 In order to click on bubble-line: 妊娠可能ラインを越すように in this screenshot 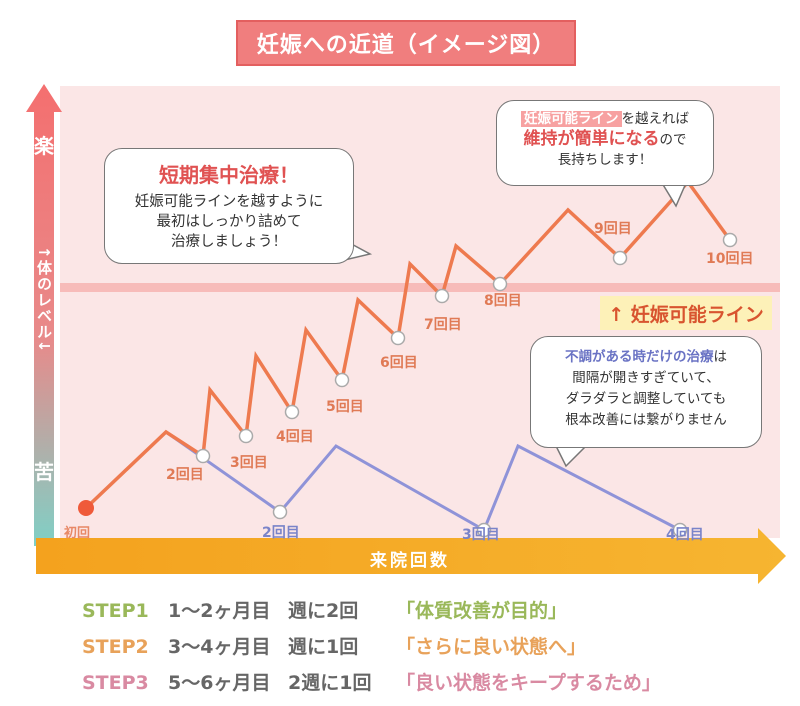, I will do `click(229, 202)`.